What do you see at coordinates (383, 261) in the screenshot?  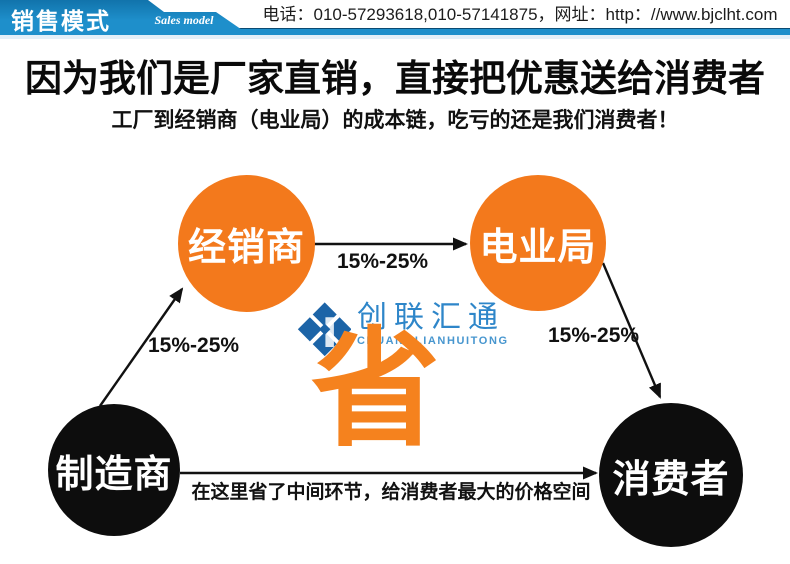 I see `edge-label-dealer-bureau: 15%-25%` at bounding box center [383, 261].